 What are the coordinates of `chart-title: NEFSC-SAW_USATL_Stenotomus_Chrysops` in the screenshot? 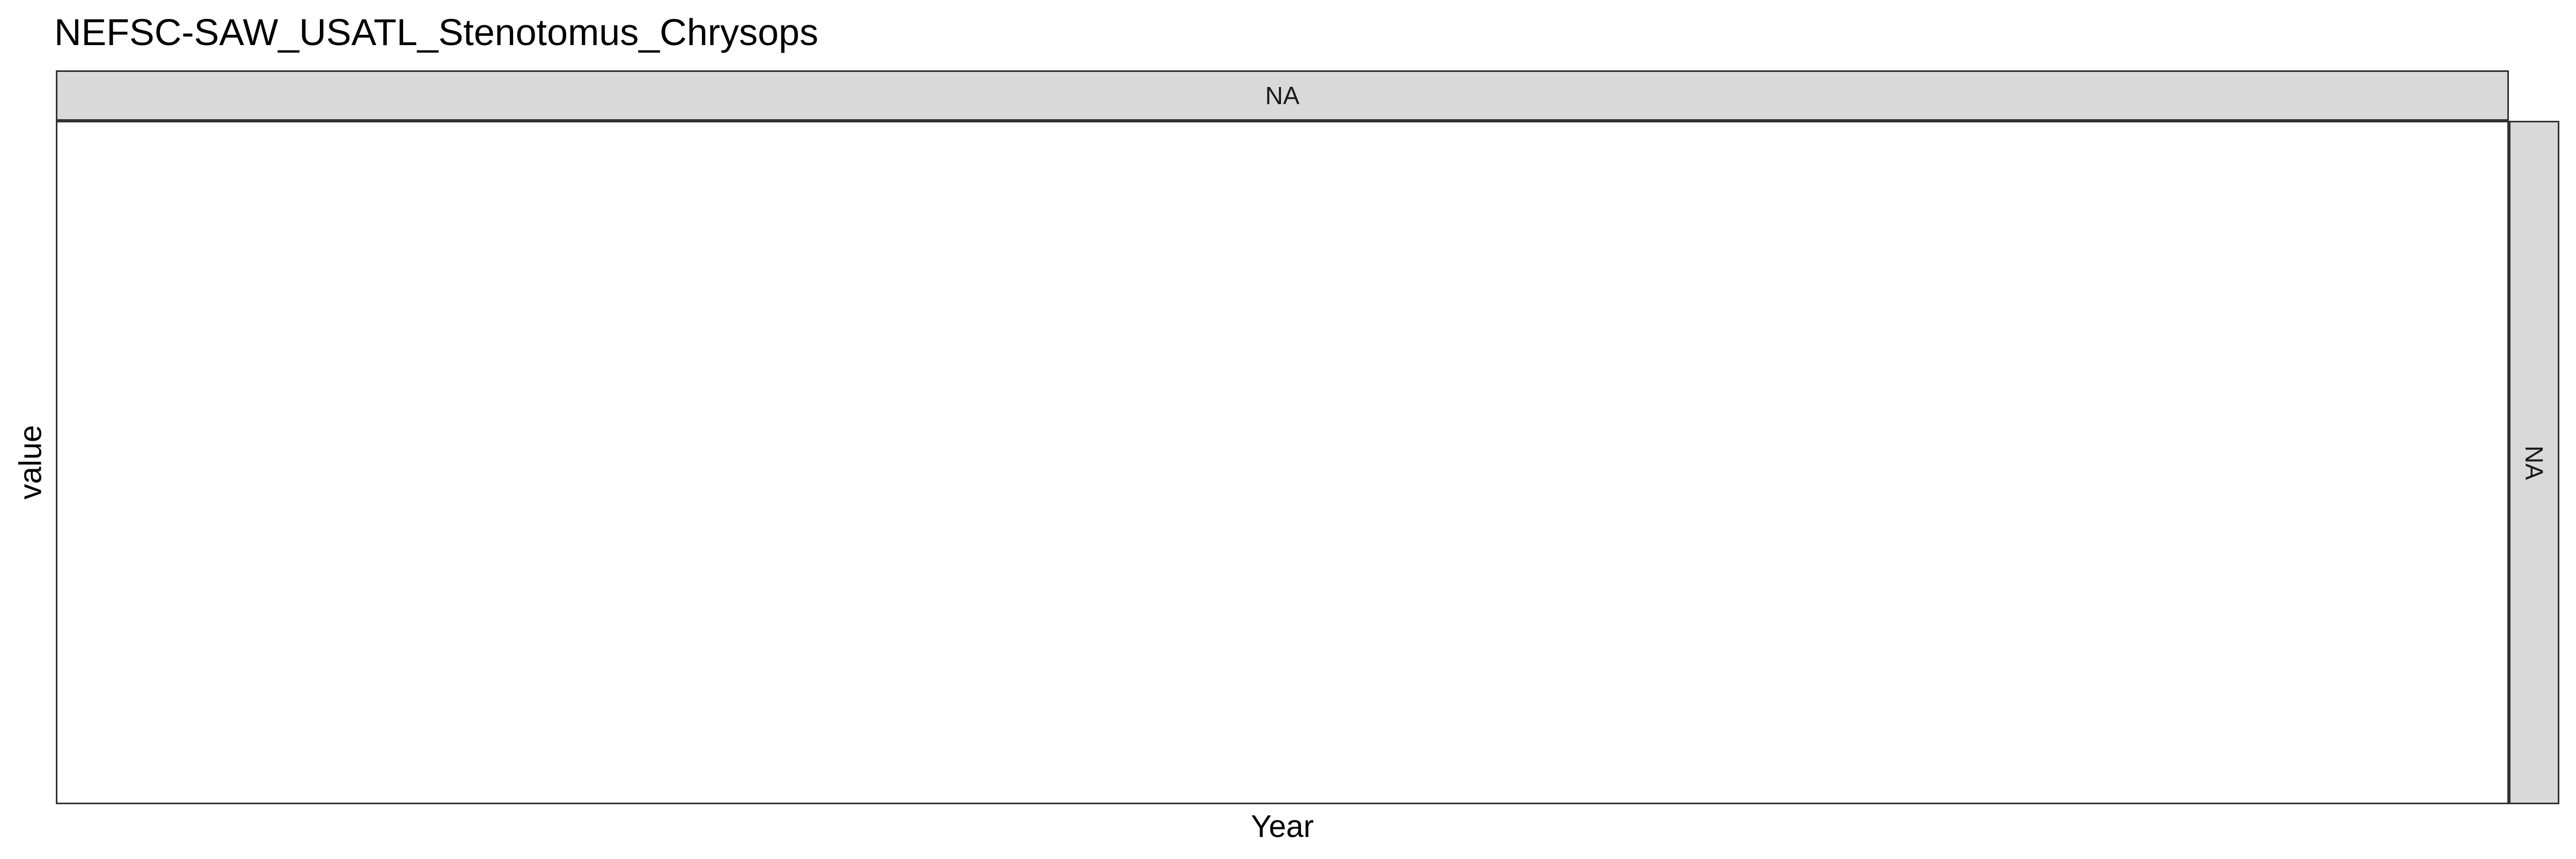 It's located at (436, 32).